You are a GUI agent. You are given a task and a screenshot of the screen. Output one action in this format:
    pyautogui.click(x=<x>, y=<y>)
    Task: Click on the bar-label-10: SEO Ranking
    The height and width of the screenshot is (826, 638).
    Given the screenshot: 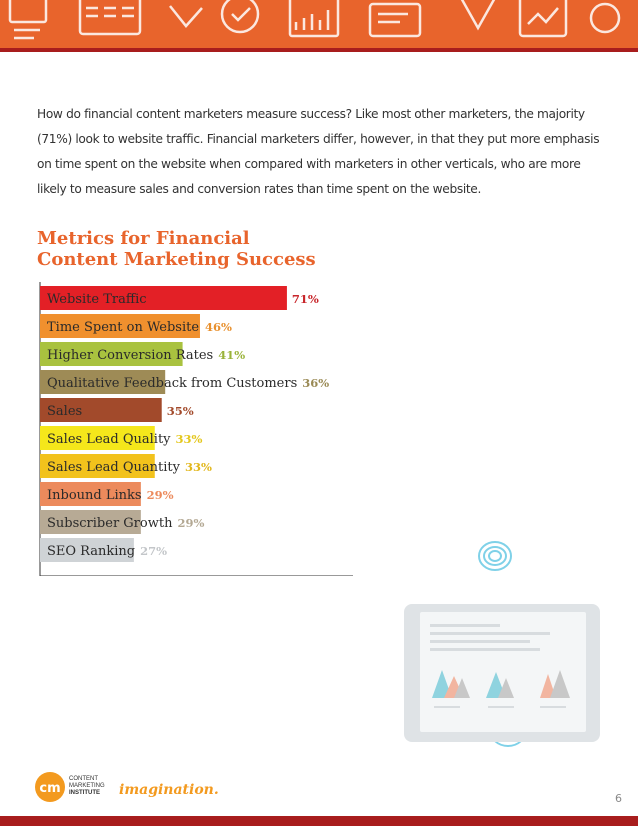 What is the action you would take?
    pyautogui.click(x=91, y=551)
    